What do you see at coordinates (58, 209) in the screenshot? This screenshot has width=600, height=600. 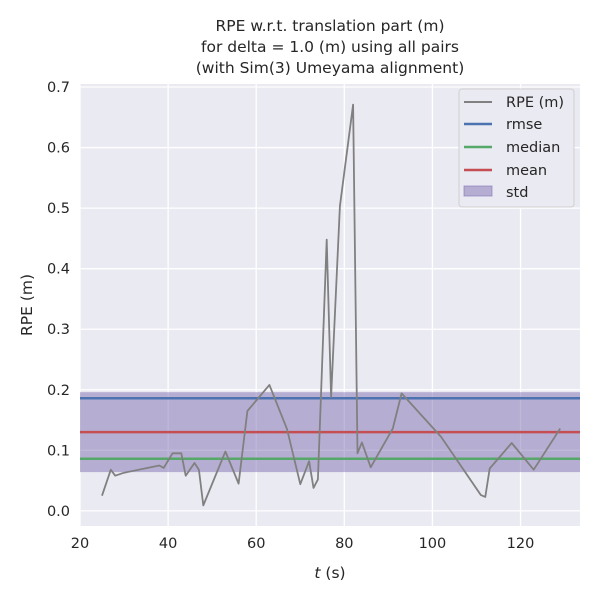 I see `y-tick-label: 0.5` at bounding box center [58, 209].